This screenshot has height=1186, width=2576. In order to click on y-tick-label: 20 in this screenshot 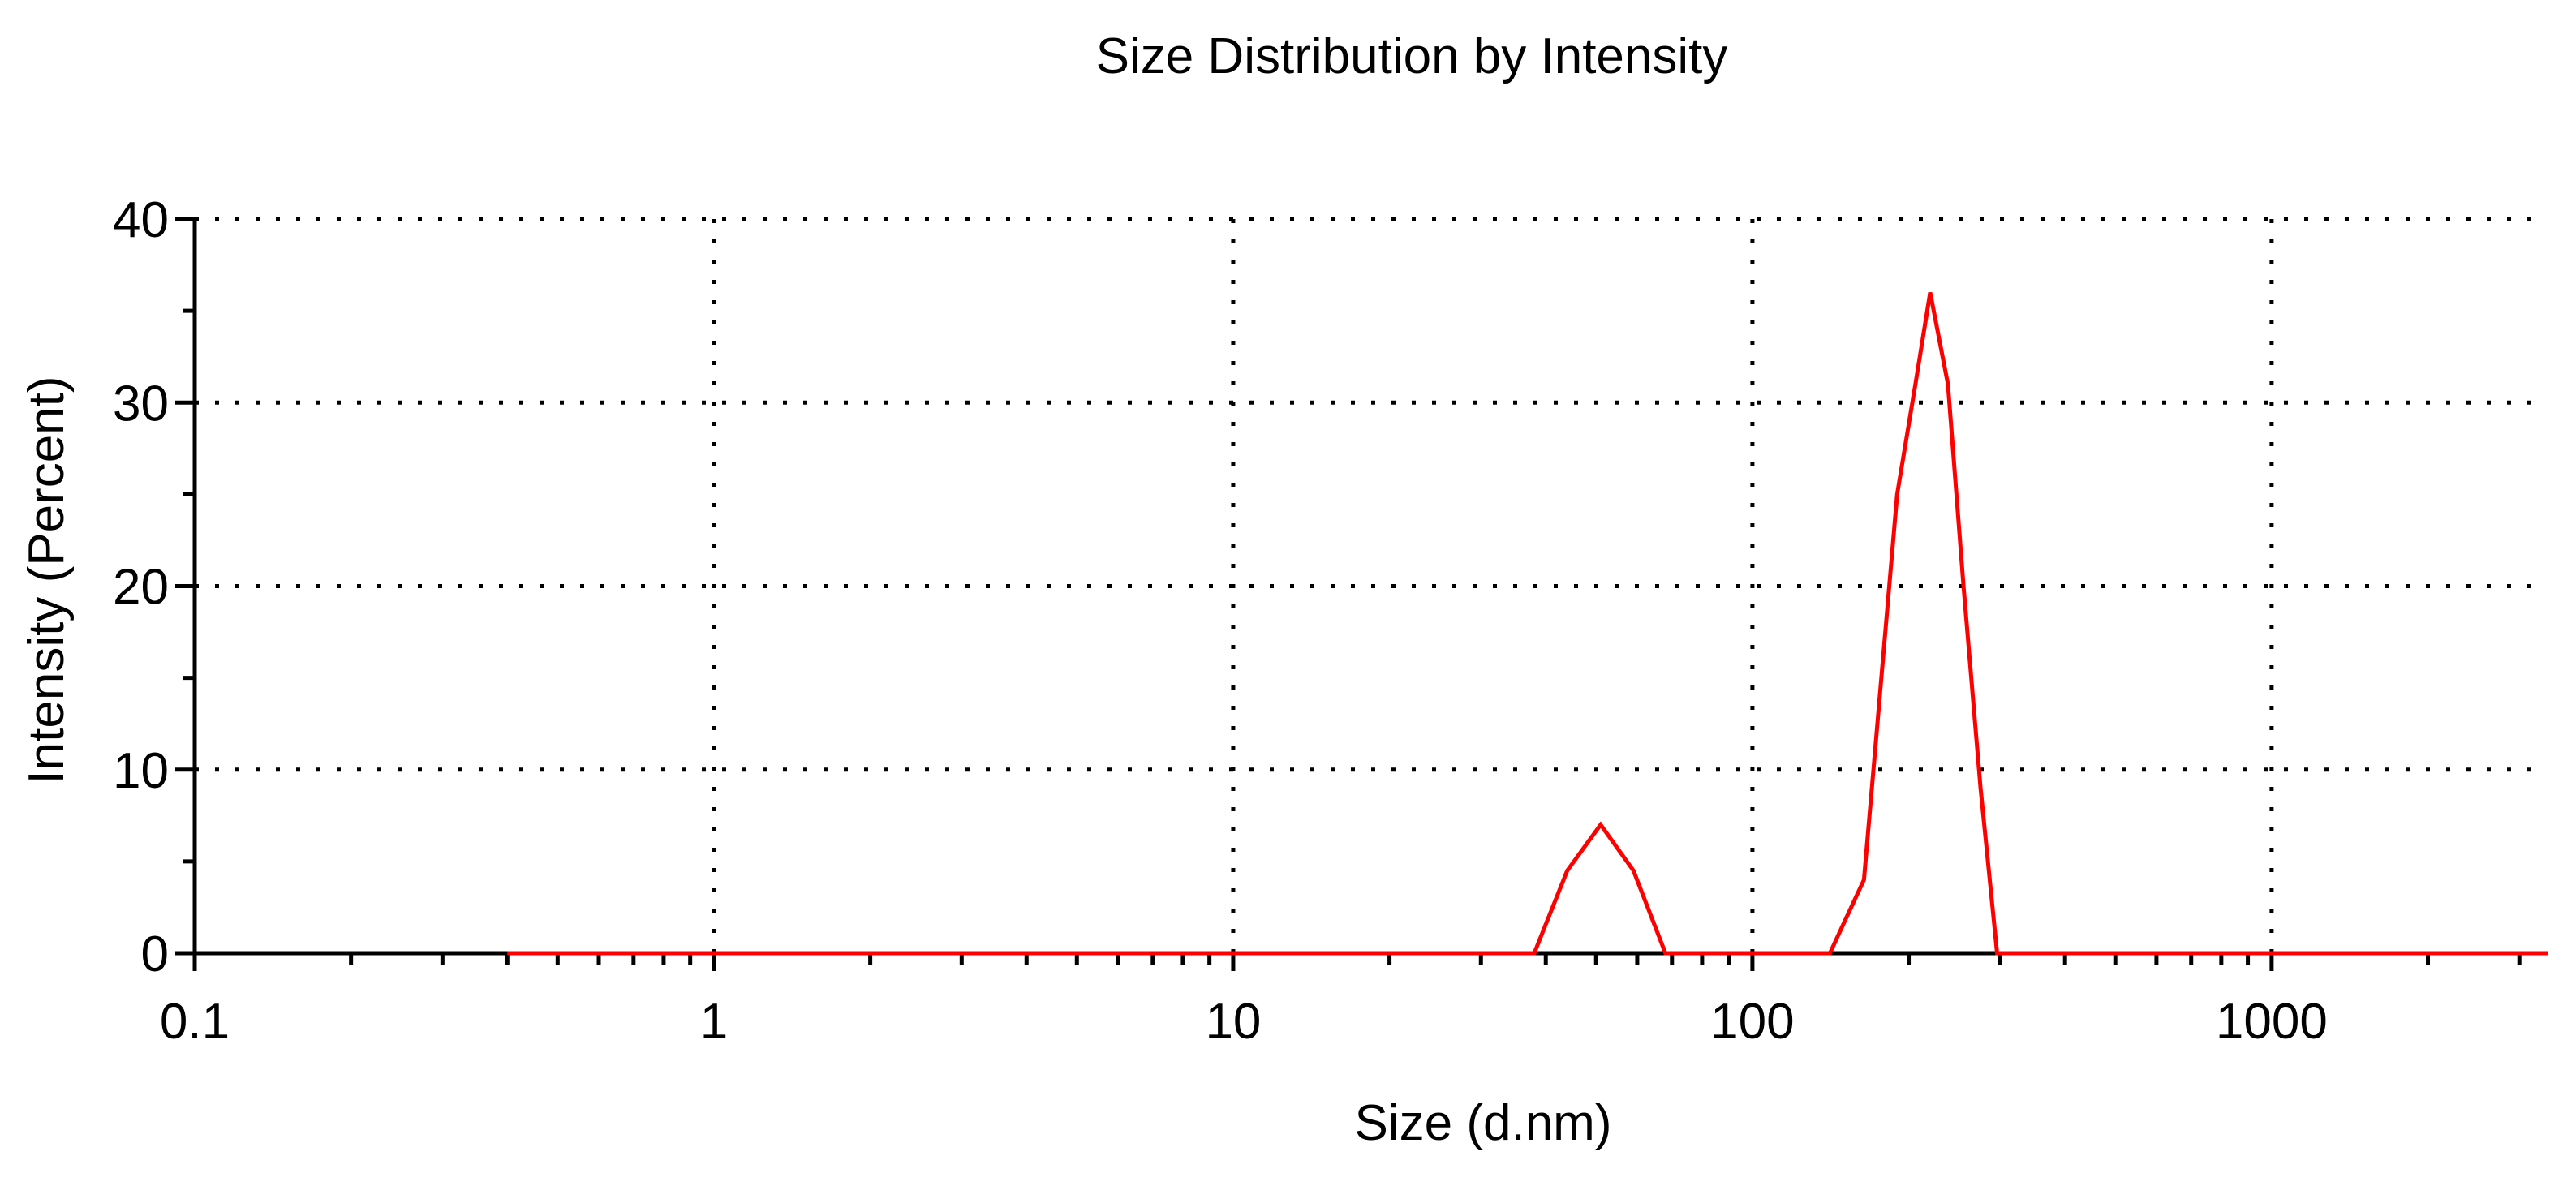, I will do `click(141, 588)`.